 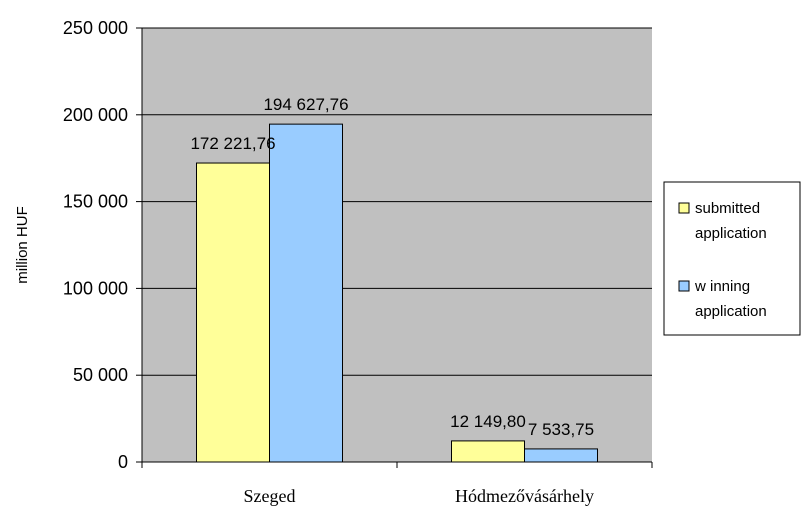 I want to click on data-label: 194 627,76, so click(x=305, y=104).